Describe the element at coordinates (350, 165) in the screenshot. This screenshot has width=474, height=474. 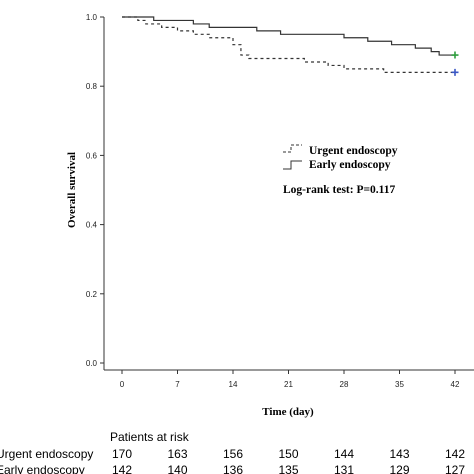
I see `legend-early-label: Early endoscopy` at that location.